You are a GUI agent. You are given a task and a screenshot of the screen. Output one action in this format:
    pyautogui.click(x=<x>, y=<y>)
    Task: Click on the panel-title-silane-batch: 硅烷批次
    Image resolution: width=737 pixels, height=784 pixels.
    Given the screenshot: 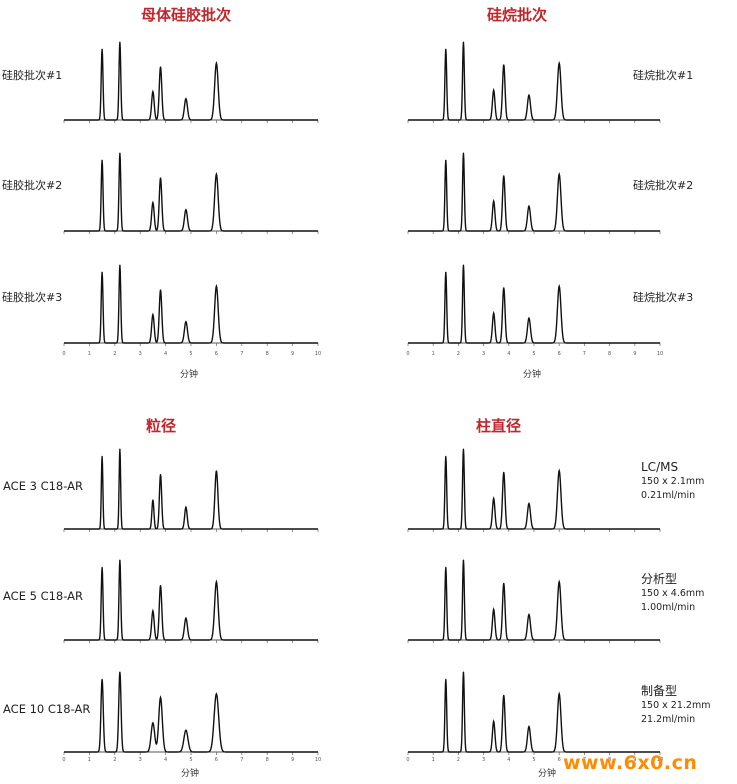 What is the action you would take?
    pyautogui.click(x=517, y=15)
    